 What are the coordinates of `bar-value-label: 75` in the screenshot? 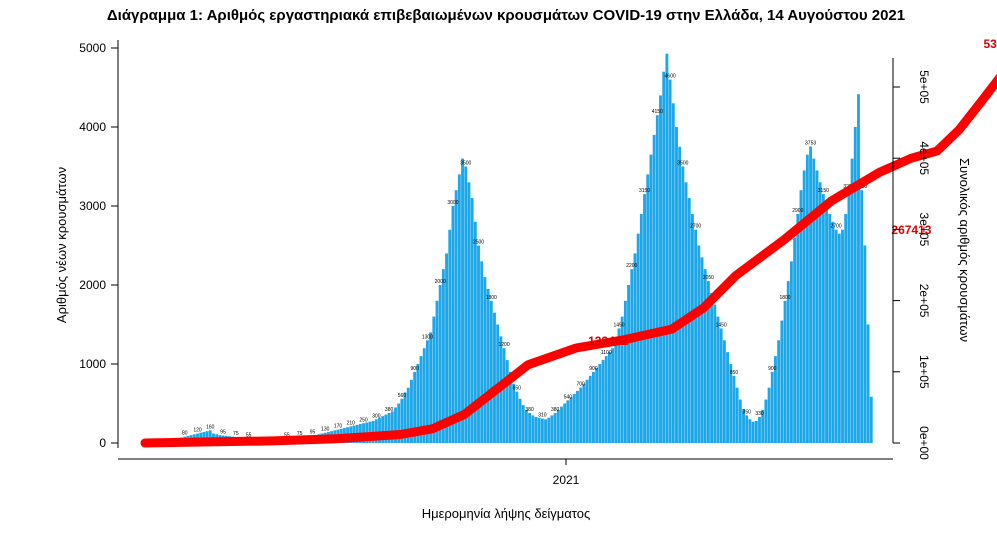 It's located at (300, 434).